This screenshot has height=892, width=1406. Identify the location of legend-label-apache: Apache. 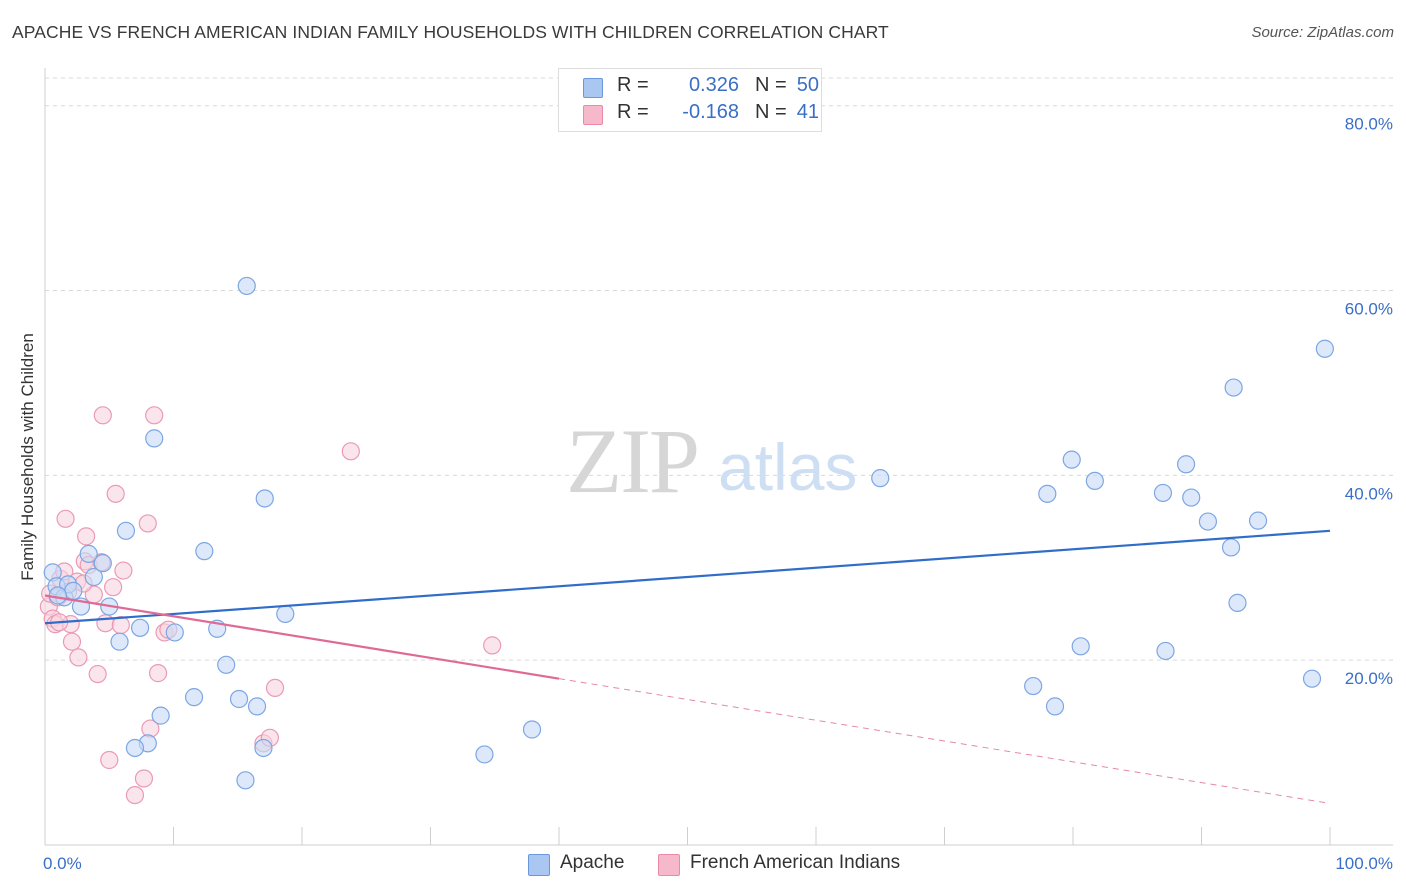
(592, 862).